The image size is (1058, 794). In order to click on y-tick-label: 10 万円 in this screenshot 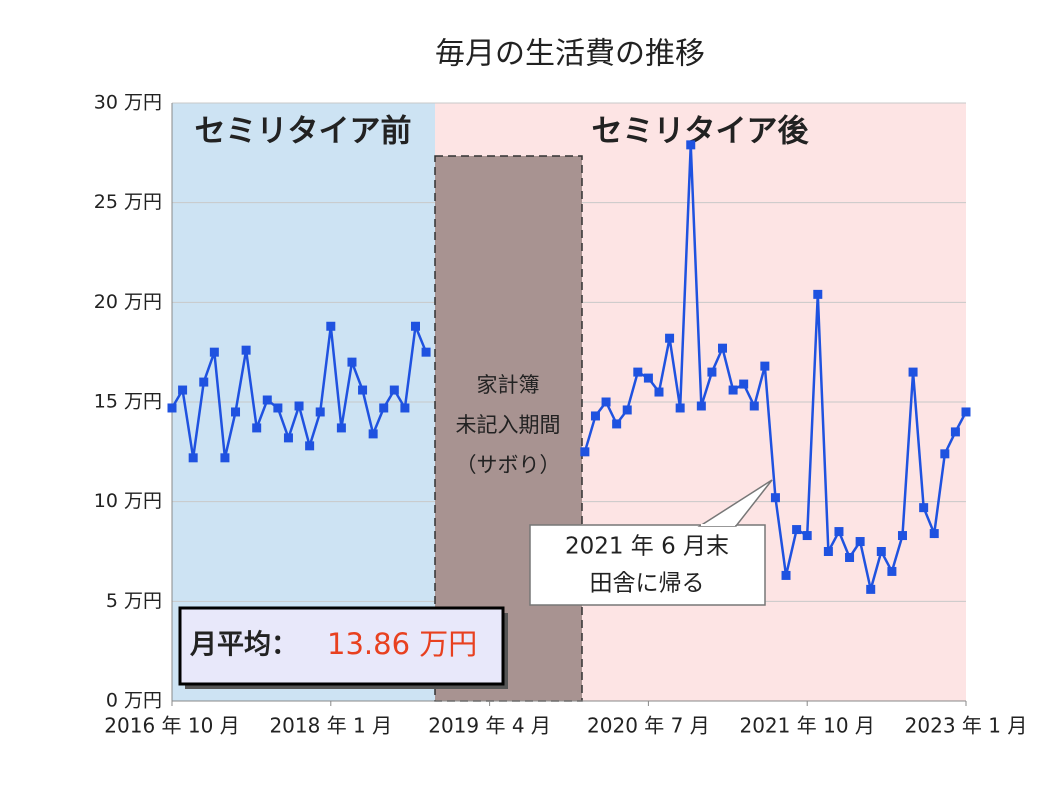, I will do `click(128, 501)`.